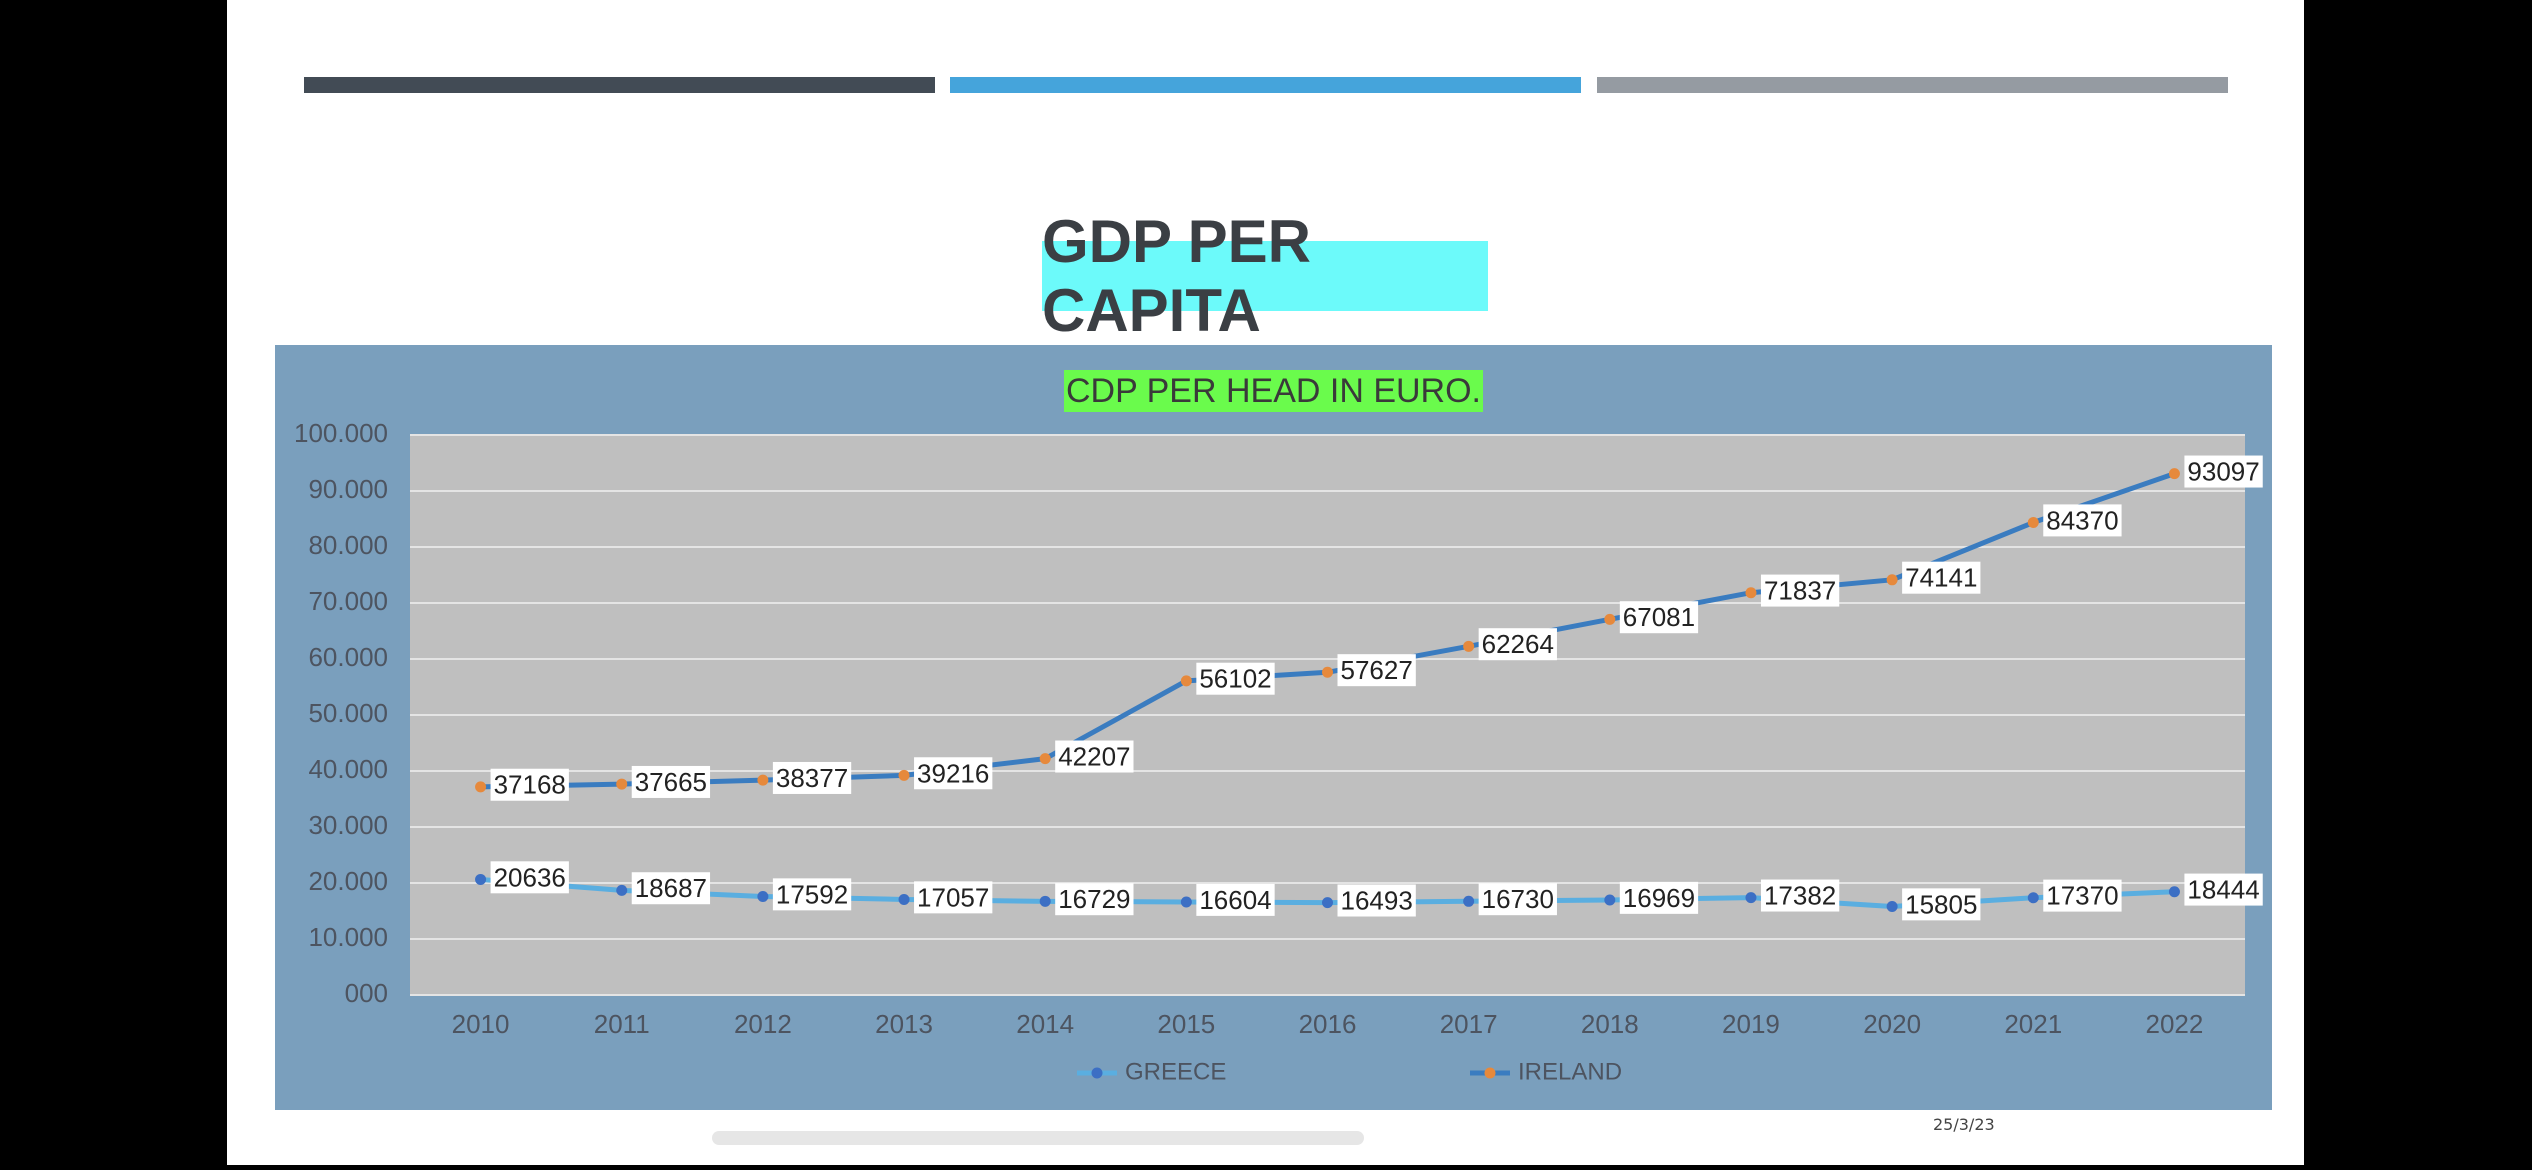 This screenshot has width=2532, height=1170. Describe the element at coordinates (1175, 1071) in the screenshot. I see `legend-label: GREECE` at that location.